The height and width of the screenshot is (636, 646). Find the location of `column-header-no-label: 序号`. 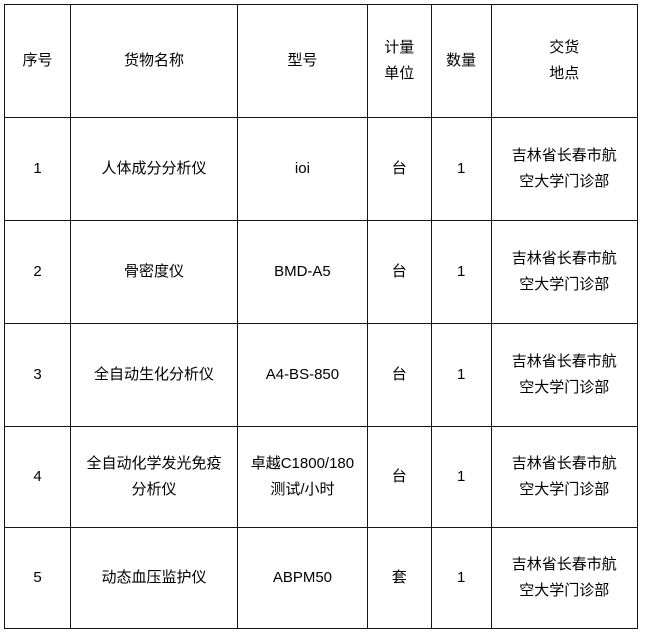

column-header-no-label: 序号 is located at coordinates (37, 60).